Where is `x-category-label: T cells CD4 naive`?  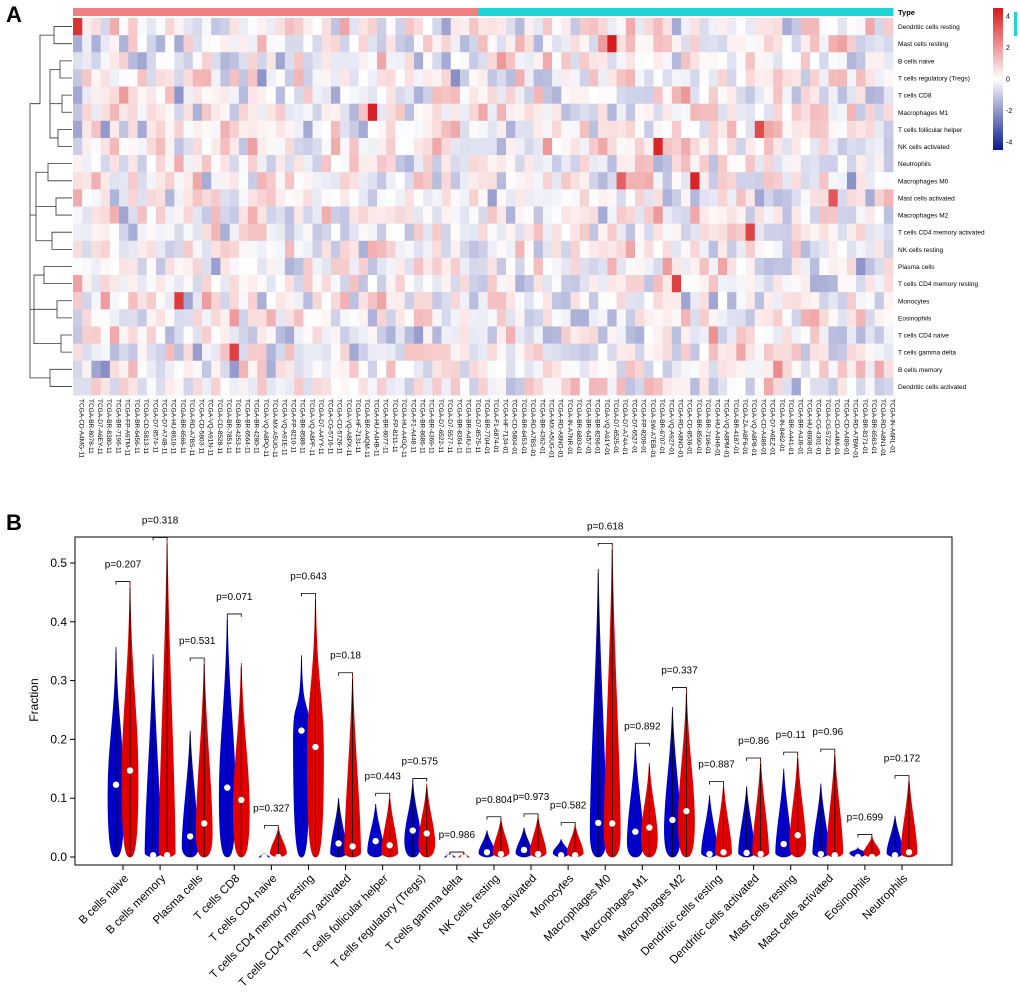 x-category-label: T cells CD4 naive is located at coordinates (243, 909).